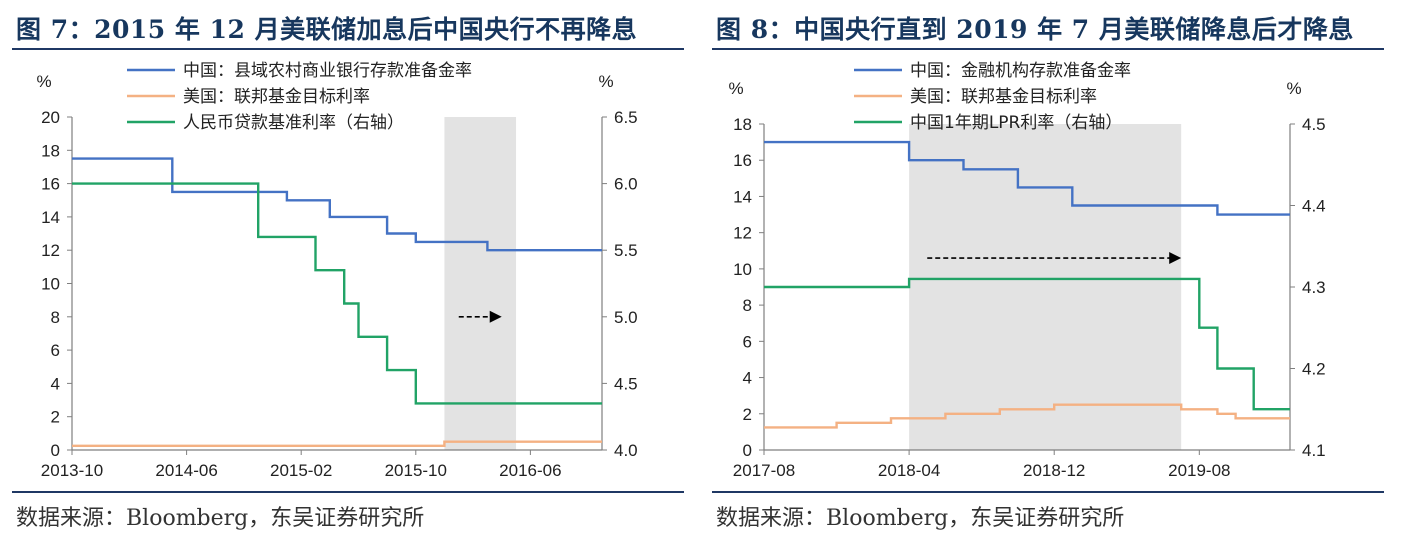 The width and height of the screenshot is (1404, 540). I want to click on x-tick-label: 2018-04, so click(909, 470).